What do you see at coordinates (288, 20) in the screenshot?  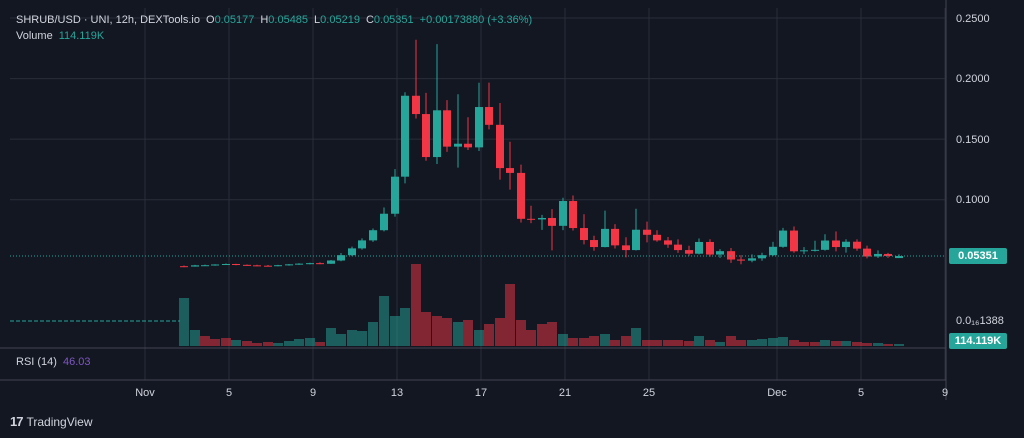 I see `high-value: 0.05485` at bounding box center [288, 20].